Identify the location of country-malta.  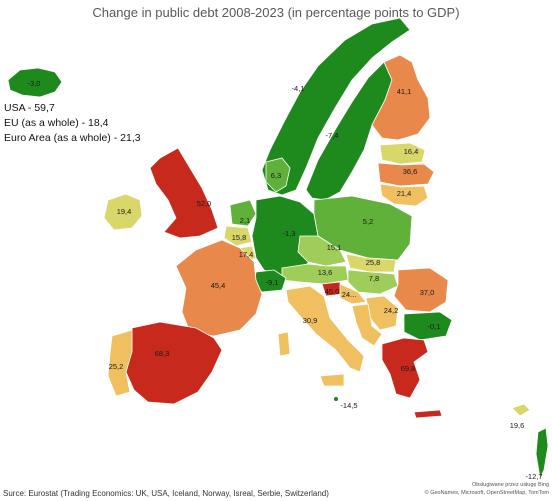
(336, 399).